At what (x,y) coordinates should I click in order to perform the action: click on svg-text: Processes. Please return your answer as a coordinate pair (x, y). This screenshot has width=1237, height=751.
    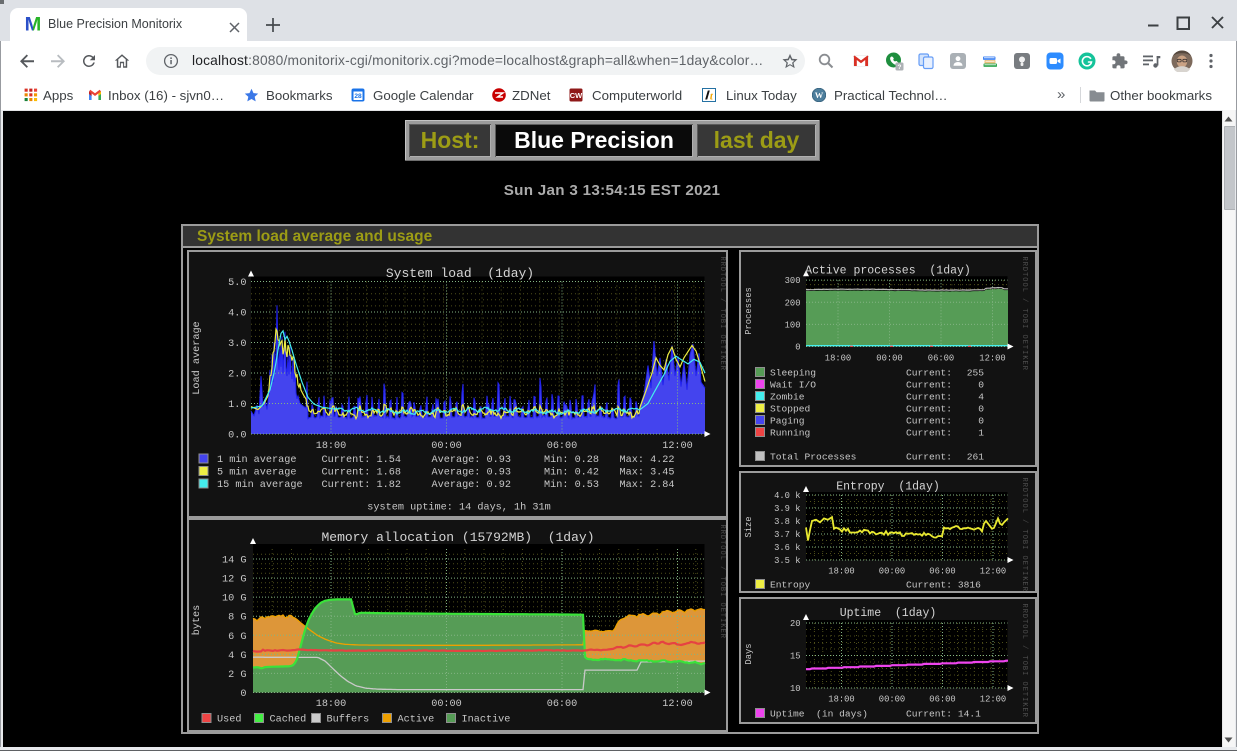
    Looking at the image, I should click on (749, 311).